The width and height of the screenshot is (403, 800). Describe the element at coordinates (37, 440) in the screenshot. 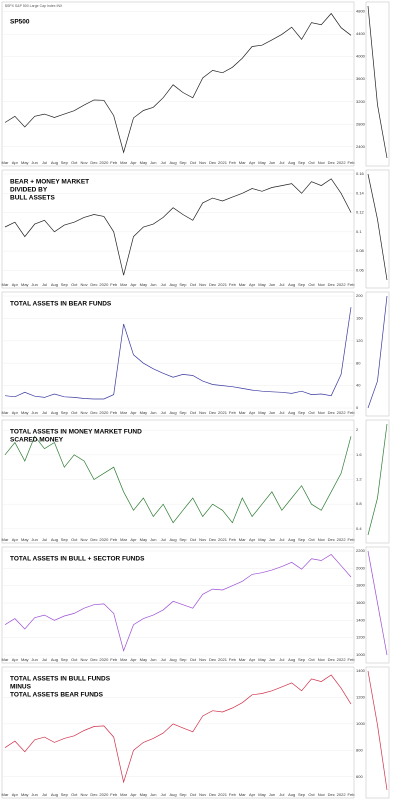

I see `chart-title: SCARED MONEY` at that location.